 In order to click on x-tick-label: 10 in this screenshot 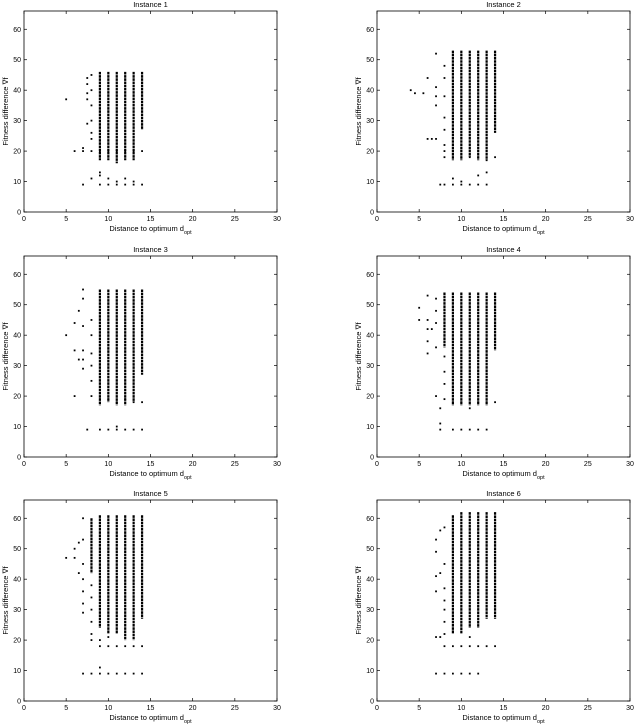, I will do `click(461, 219)`.